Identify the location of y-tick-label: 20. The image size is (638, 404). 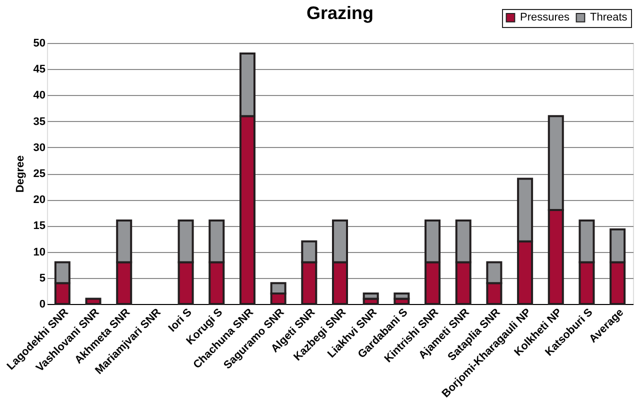
(39, 200).